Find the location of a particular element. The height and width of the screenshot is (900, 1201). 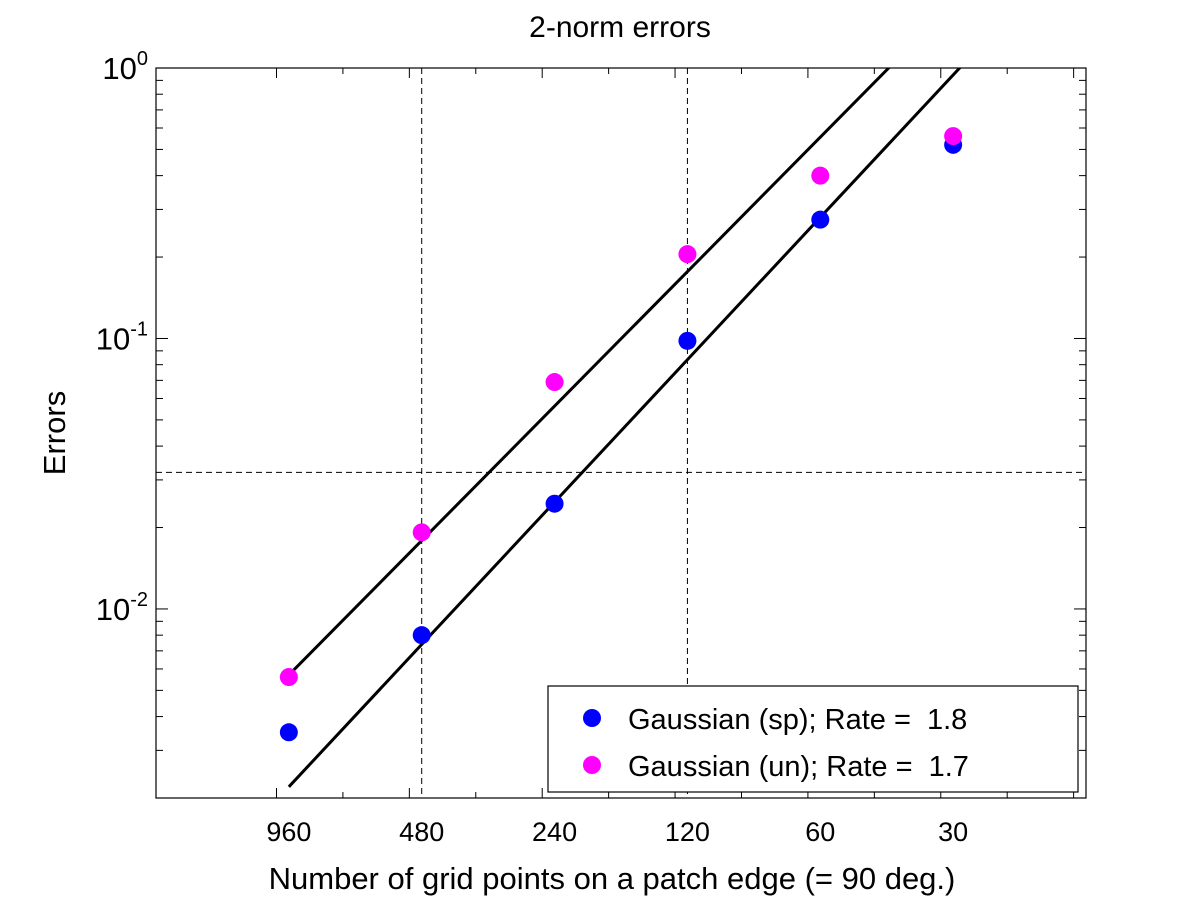

y-tick-label: 10⁻² is located at coordinates (122, 608).